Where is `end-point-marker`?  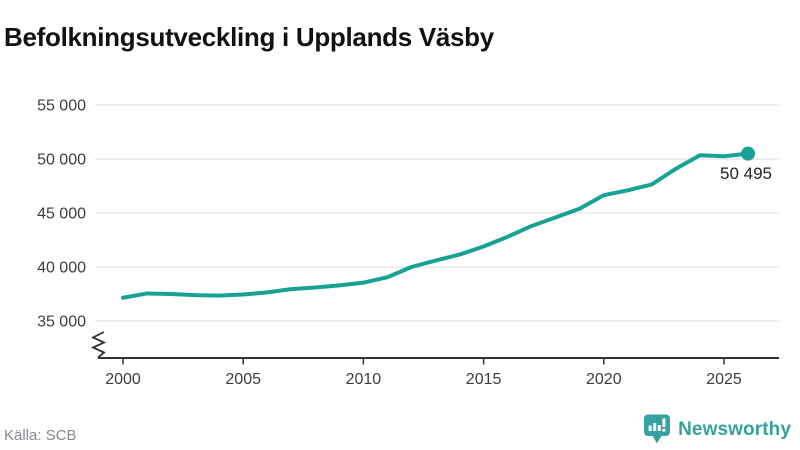 end-point-marker is located at coordinates (748, 153).